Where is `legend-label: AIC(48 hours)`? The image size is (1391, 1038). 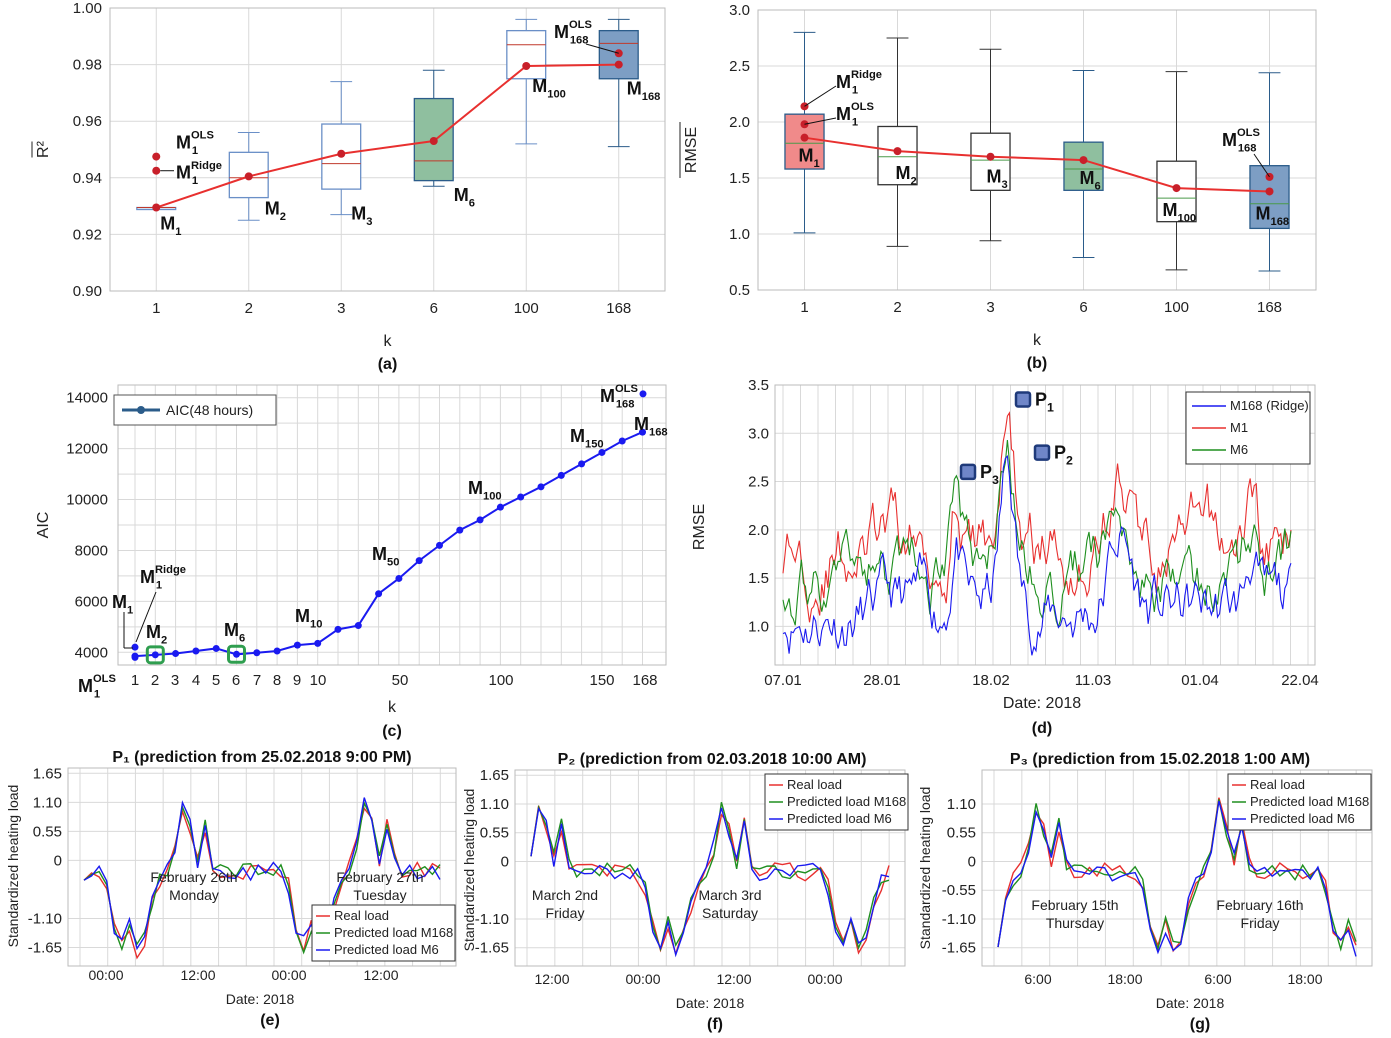 legend-label: AIC(48 hours) is located at coordinates (209, 410).